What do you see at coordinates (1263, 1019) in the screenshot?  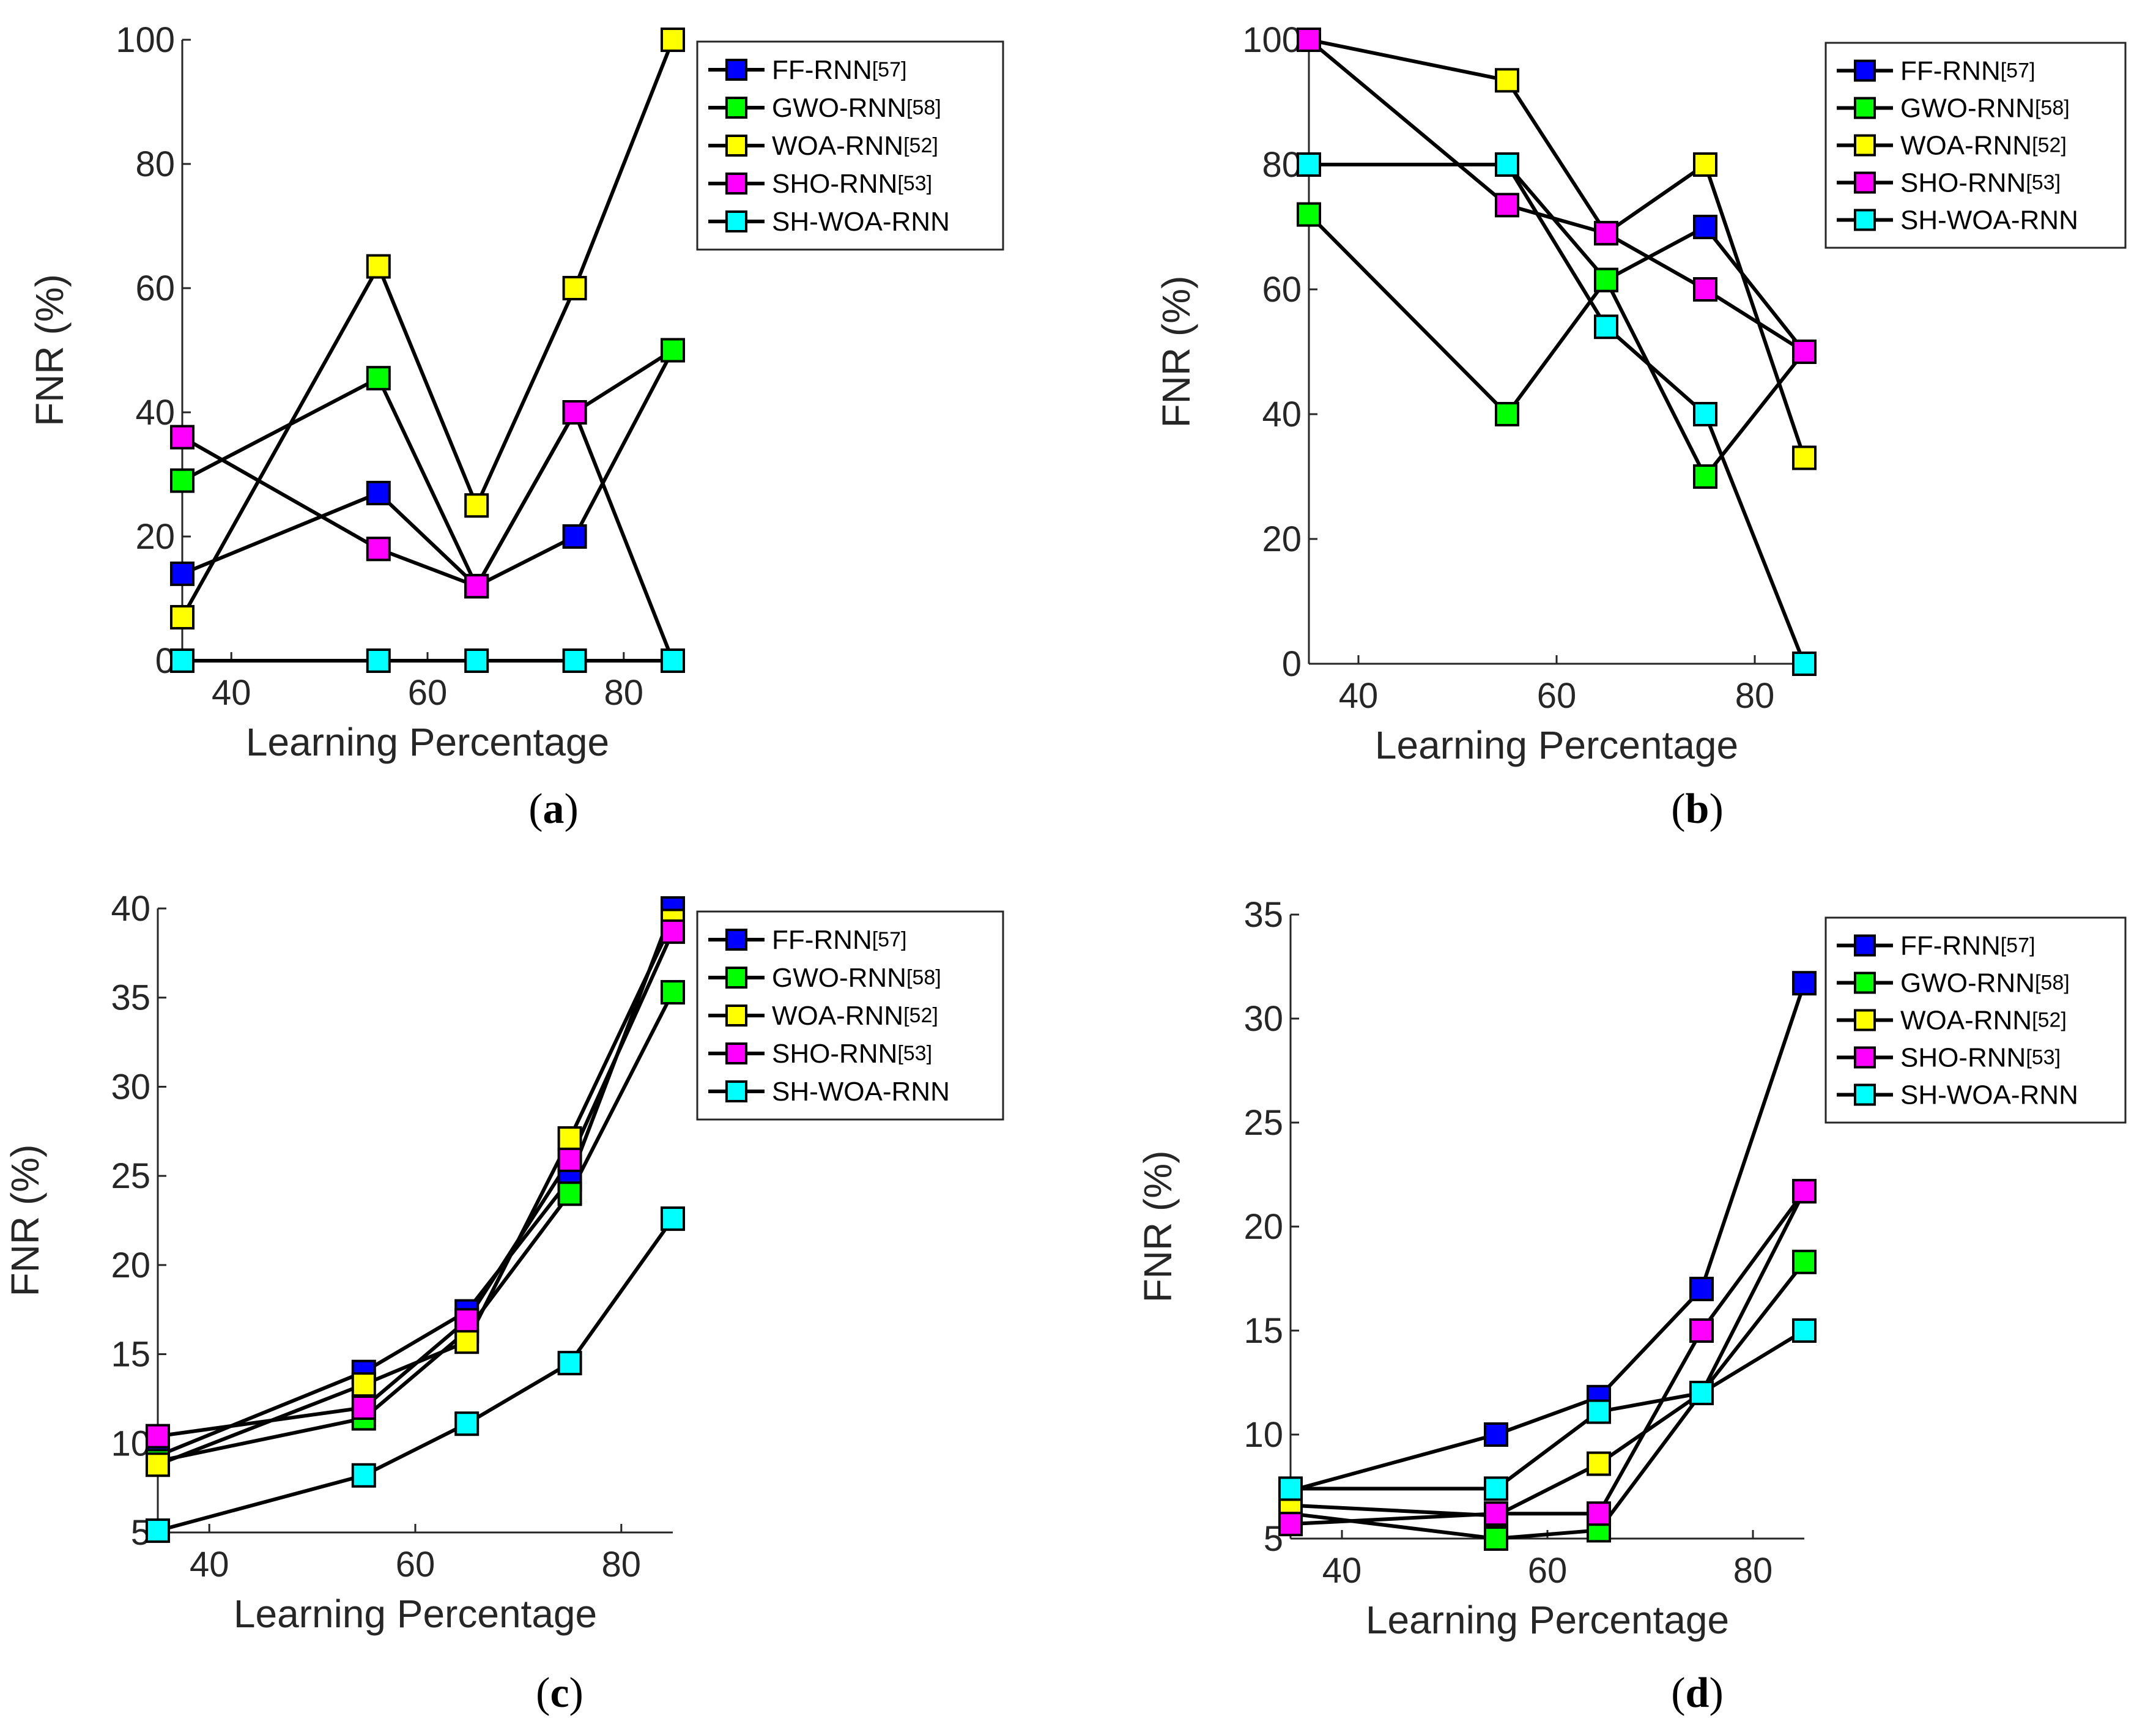 I see `y-tick-label: 30` at bounding box center [1263, 1019].